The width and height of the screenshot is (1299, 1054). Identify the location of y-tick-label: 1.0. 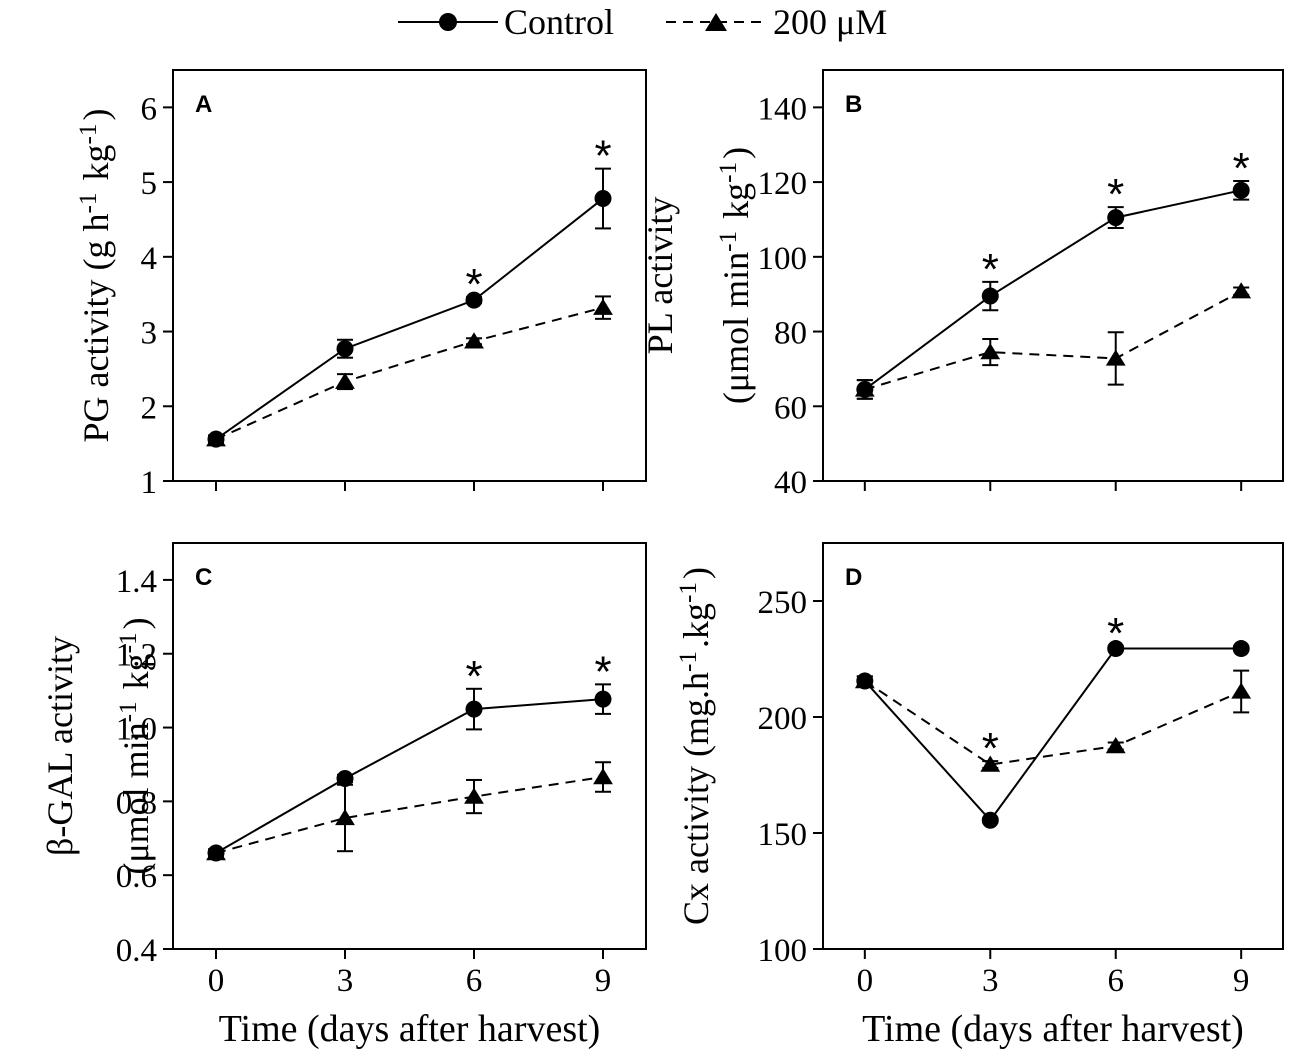
(136, 730).